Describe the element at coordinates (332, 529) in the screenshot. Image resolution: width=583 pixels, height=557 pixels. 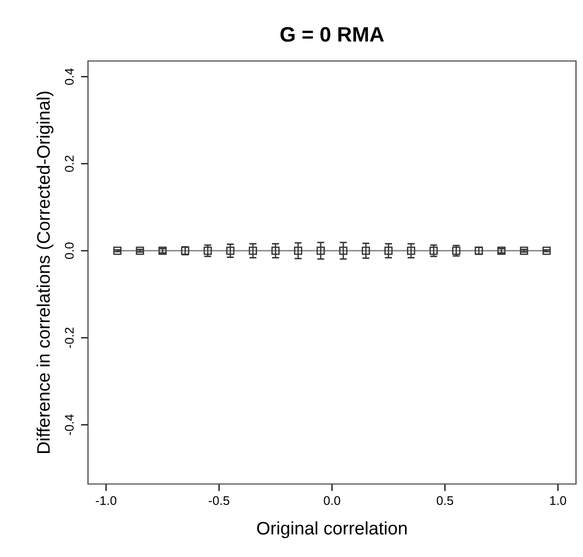
I see `x-axis-title: Original correlation` at that location.